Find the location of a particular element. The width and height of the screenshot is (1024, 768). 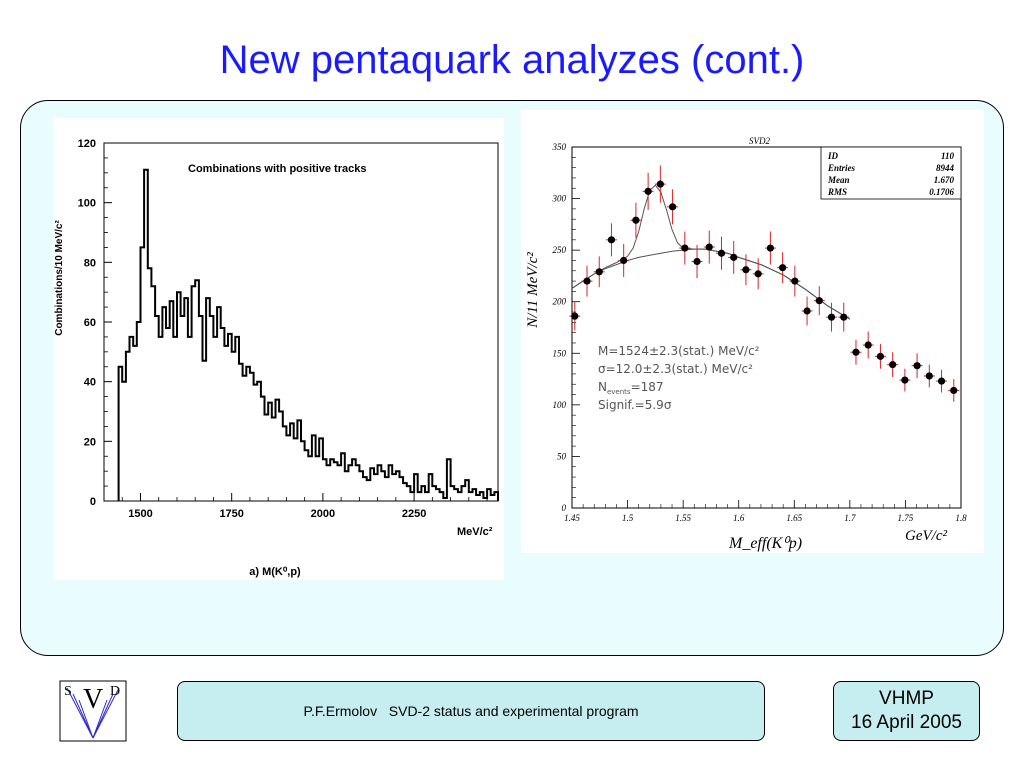

svd2-xtick-label: 1.6 is located at coordinates (739, 518).